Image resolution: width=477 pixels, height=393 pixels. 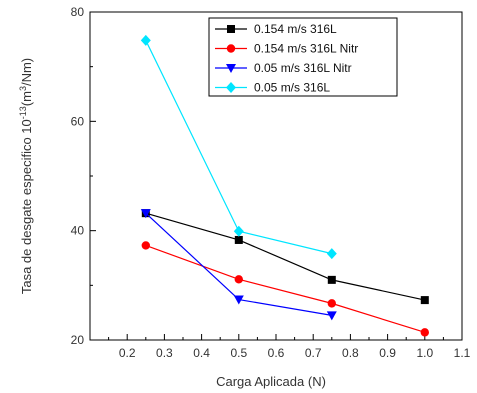 What do you see at coordinates (26, 72) in the screenshot?
I see `y-axis-label-unit-close: /Nm)` at bounding box center [26, 72].